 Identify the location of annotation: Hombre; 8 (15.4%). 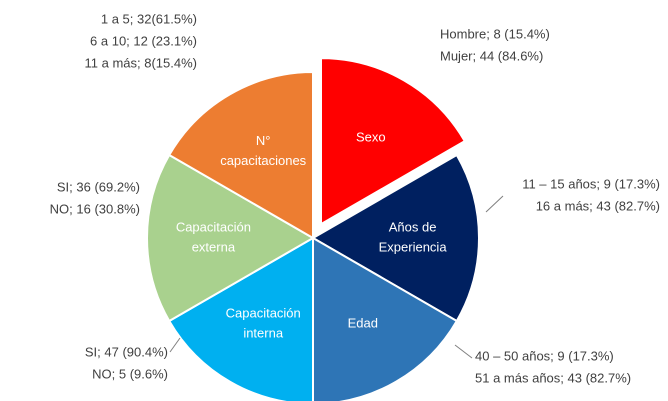
(495, 33).